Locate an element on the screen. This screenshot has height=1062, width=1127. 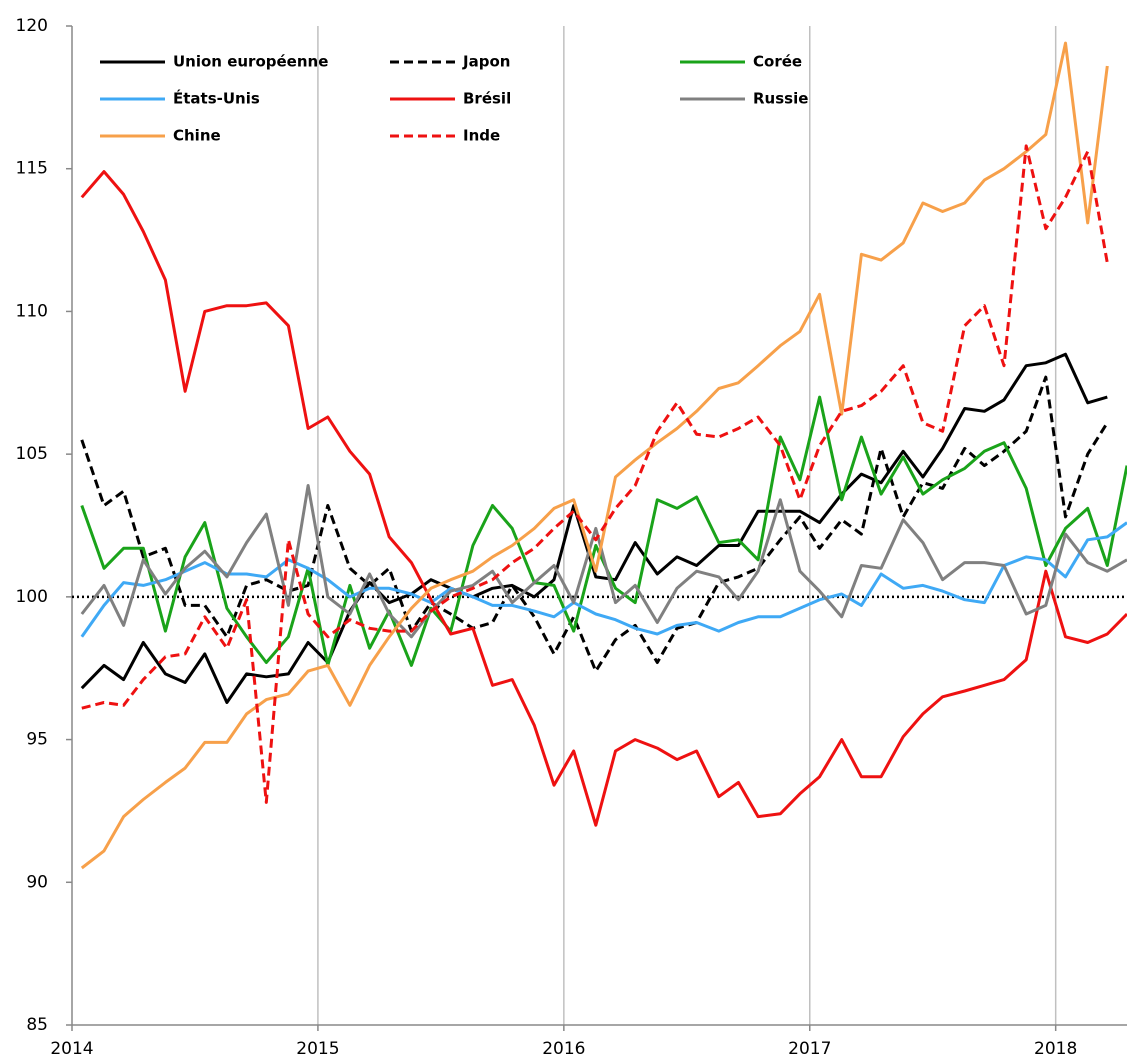
x-tick-label: 2017 is located at coordinates (809, 1049).